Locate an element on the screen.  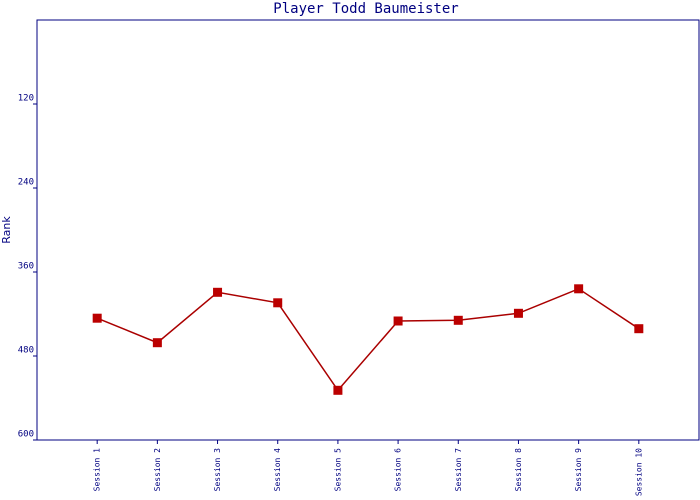
y-tick-label: 240 is located at coordinates (26, 183).